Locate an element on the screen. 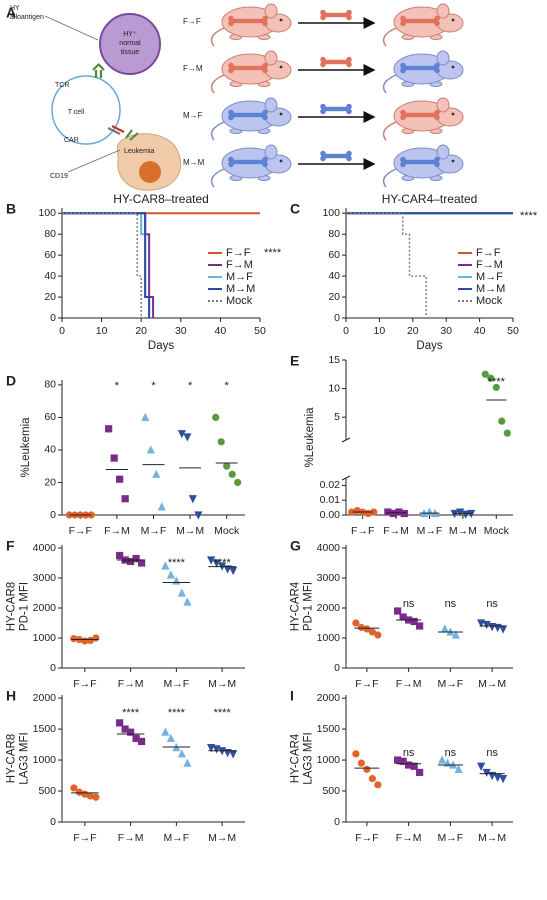 This screenshot has height=900, width=547. mouse-ear is located at coordinates (271, 58).